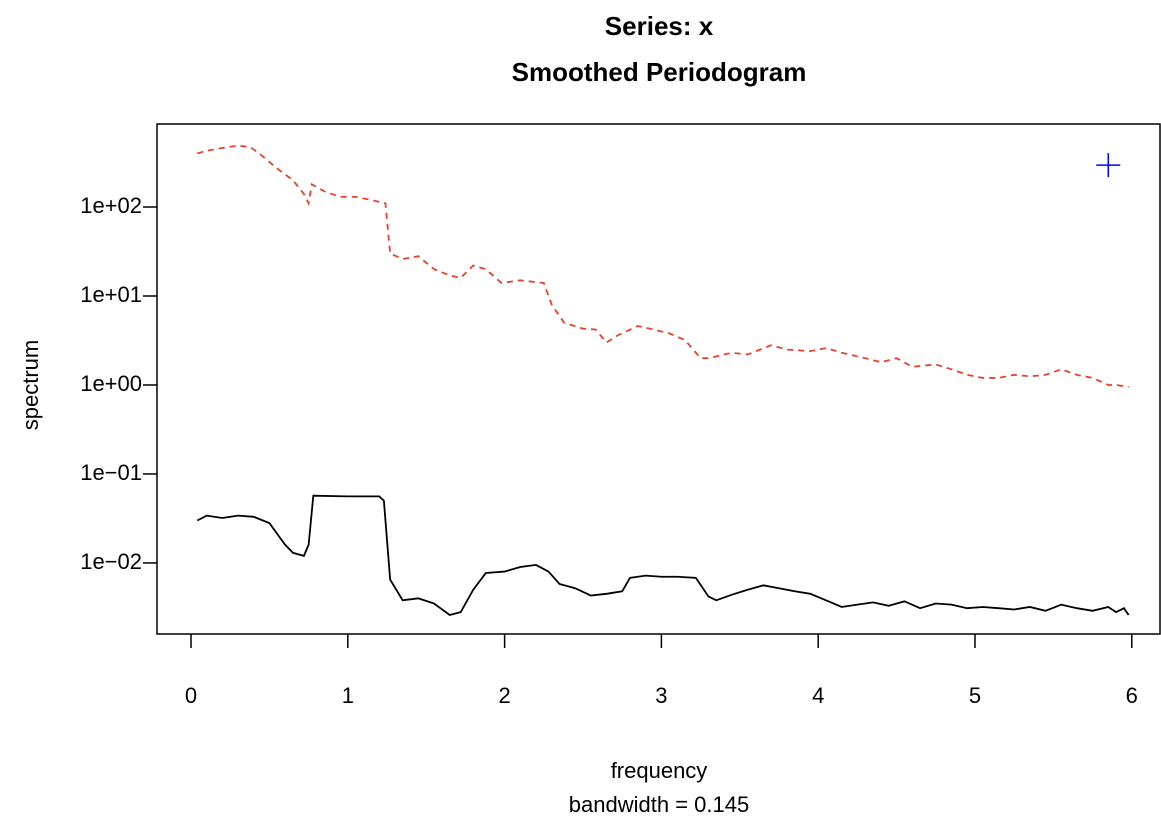 Image resolution: width=1161 pixels, height=831 pixels. Describe the element at coordinates (1132, 695) in the screenshot. I see `x-tick-label: 6` at that location.